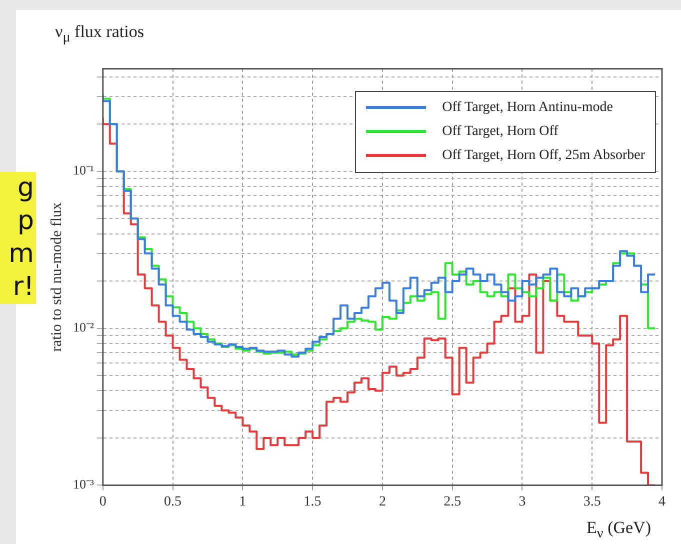 The image size is (681, 544). What do you see at coordinates (522, 502) in the screenshot?
I see `x-tick-label: 3` at bounding box center [522, 502].